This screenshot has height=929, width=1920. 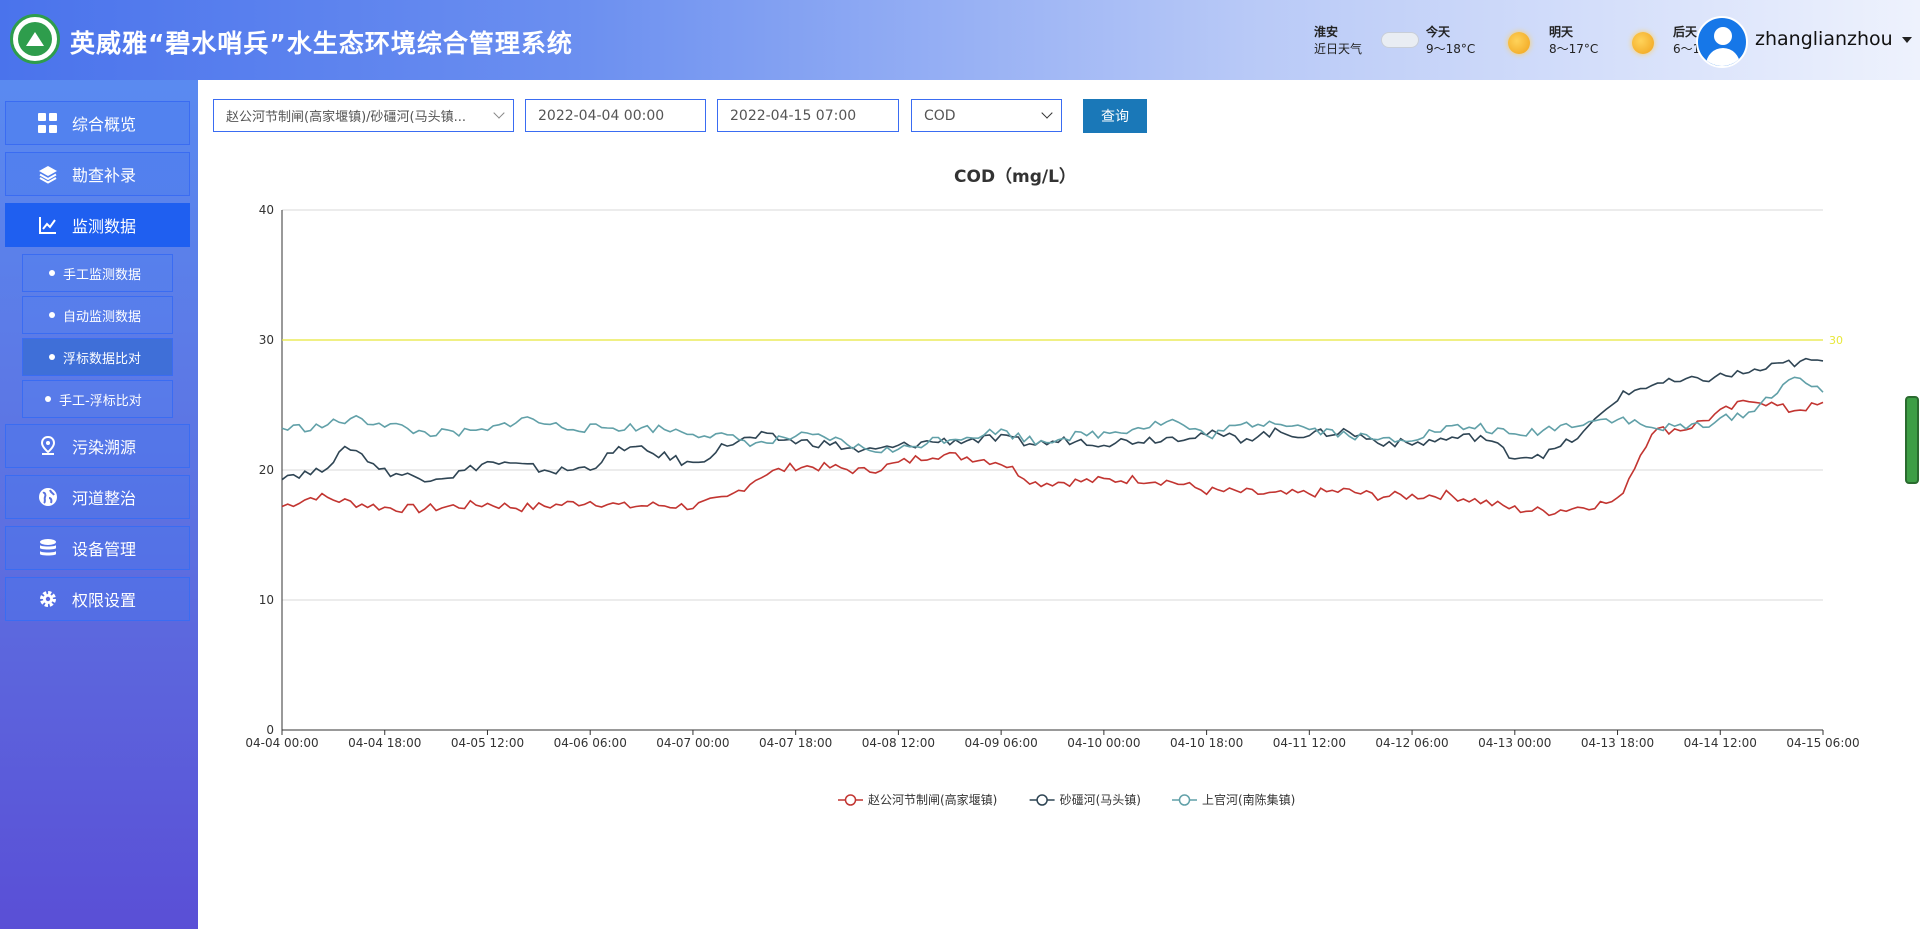 I want to click on x-tick-label: 04-10 00:00, so click(x=1103, y=743).